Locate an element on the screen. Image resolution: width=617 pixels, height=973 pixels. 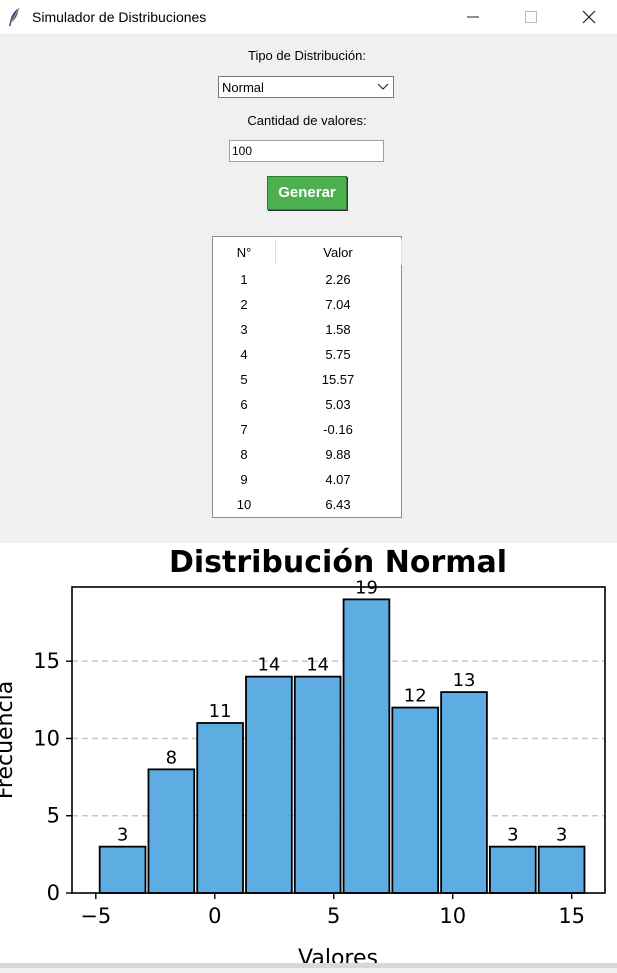
table-row: 10 6.43 is located at coordinates (307, 504).